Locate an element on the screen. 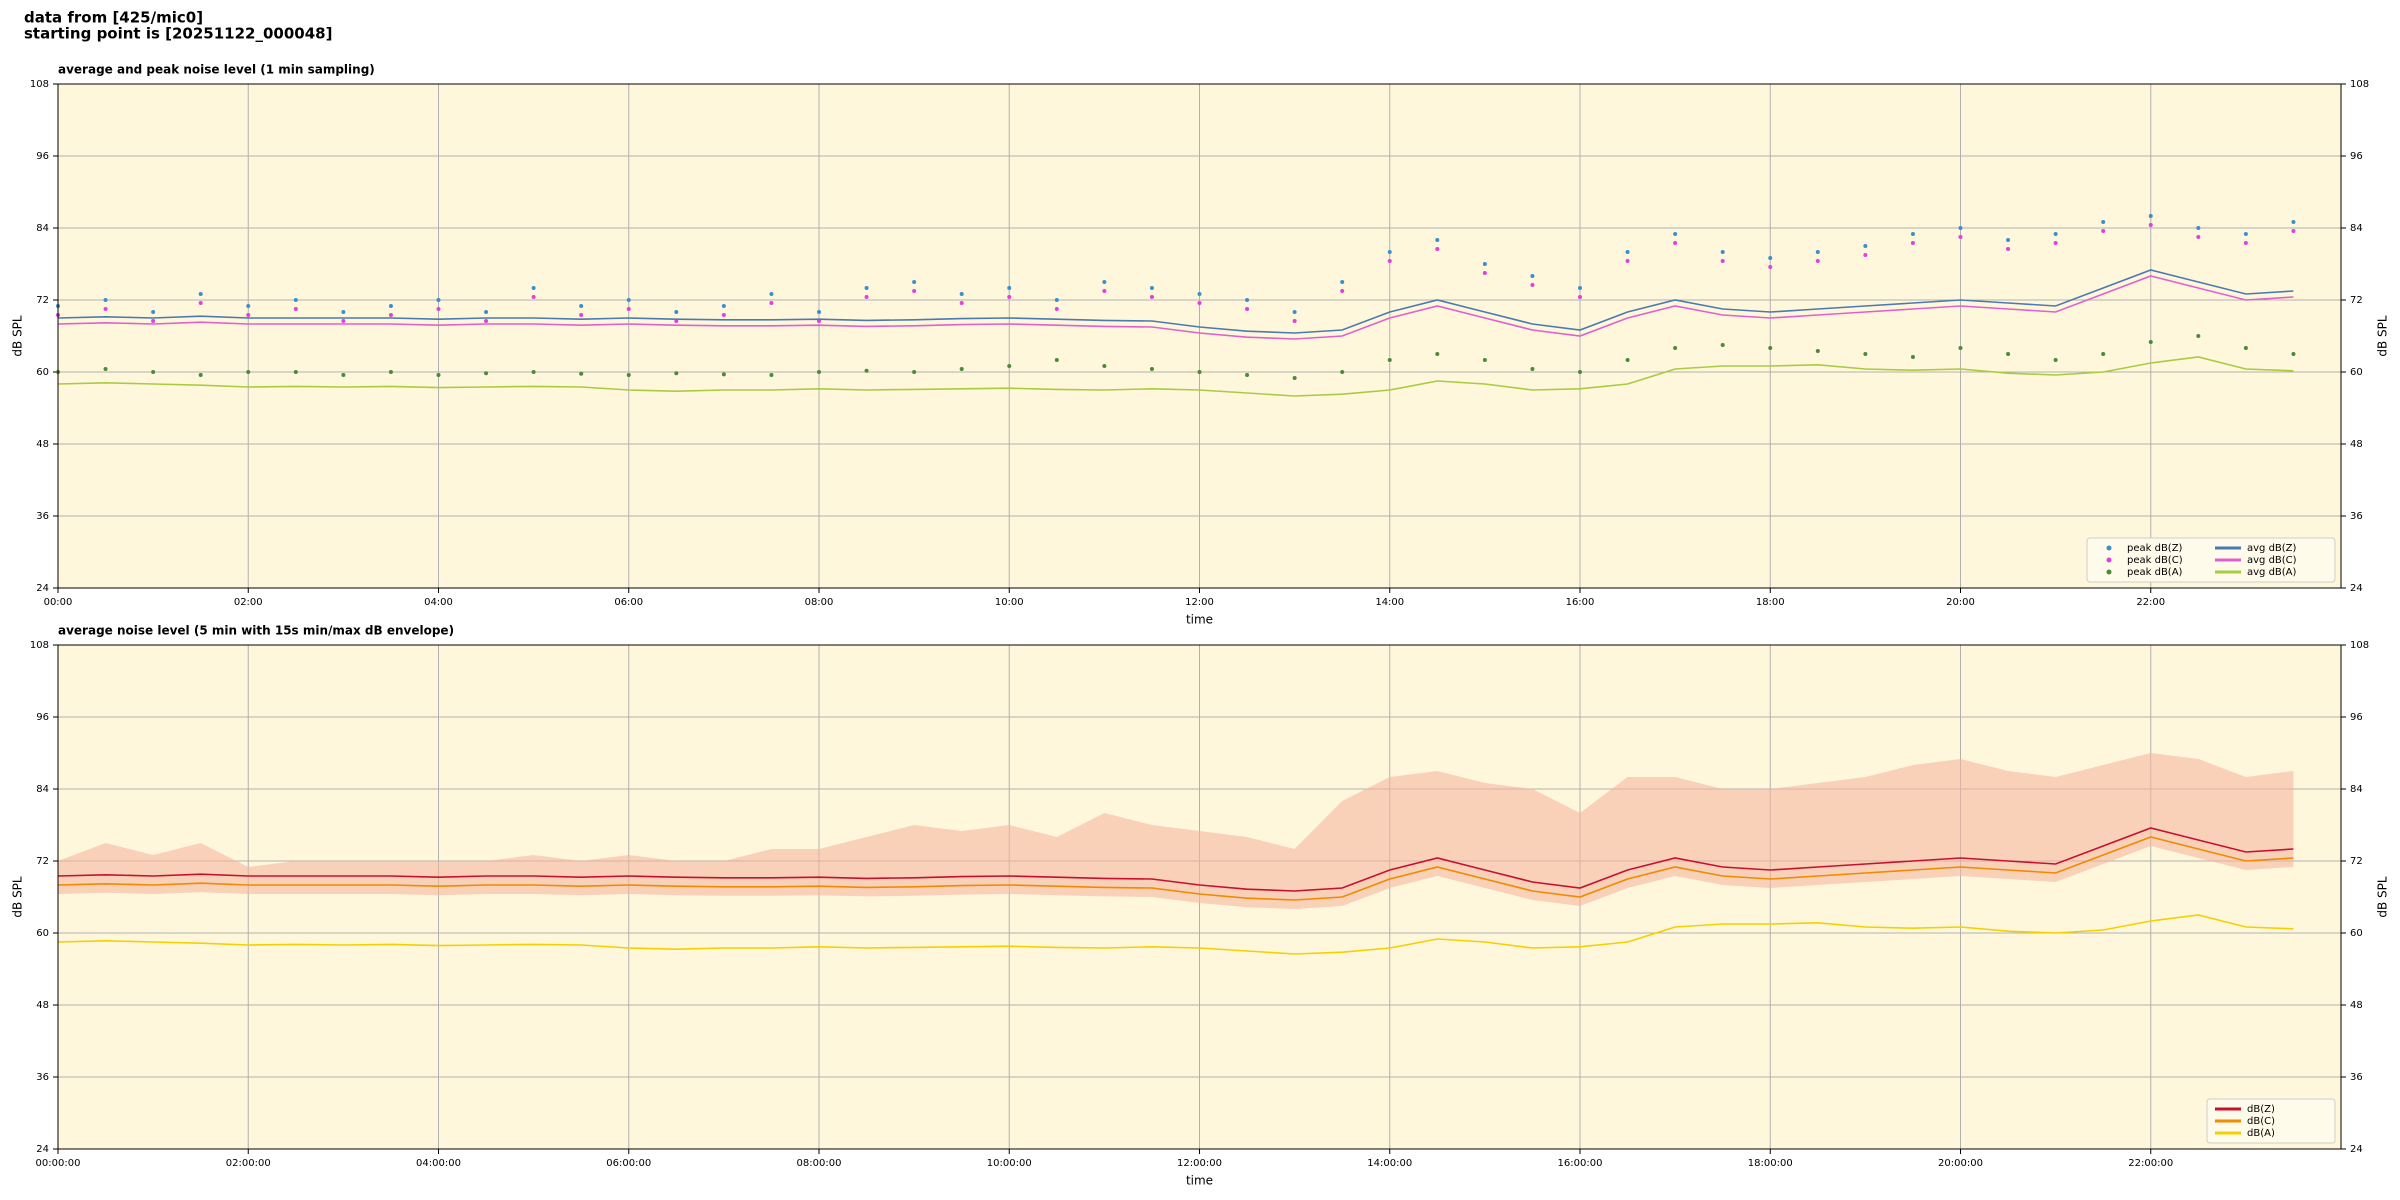 The image size is (2400, 1200). legend-label: peak dB(C) is located at coordinates (2155, 560).